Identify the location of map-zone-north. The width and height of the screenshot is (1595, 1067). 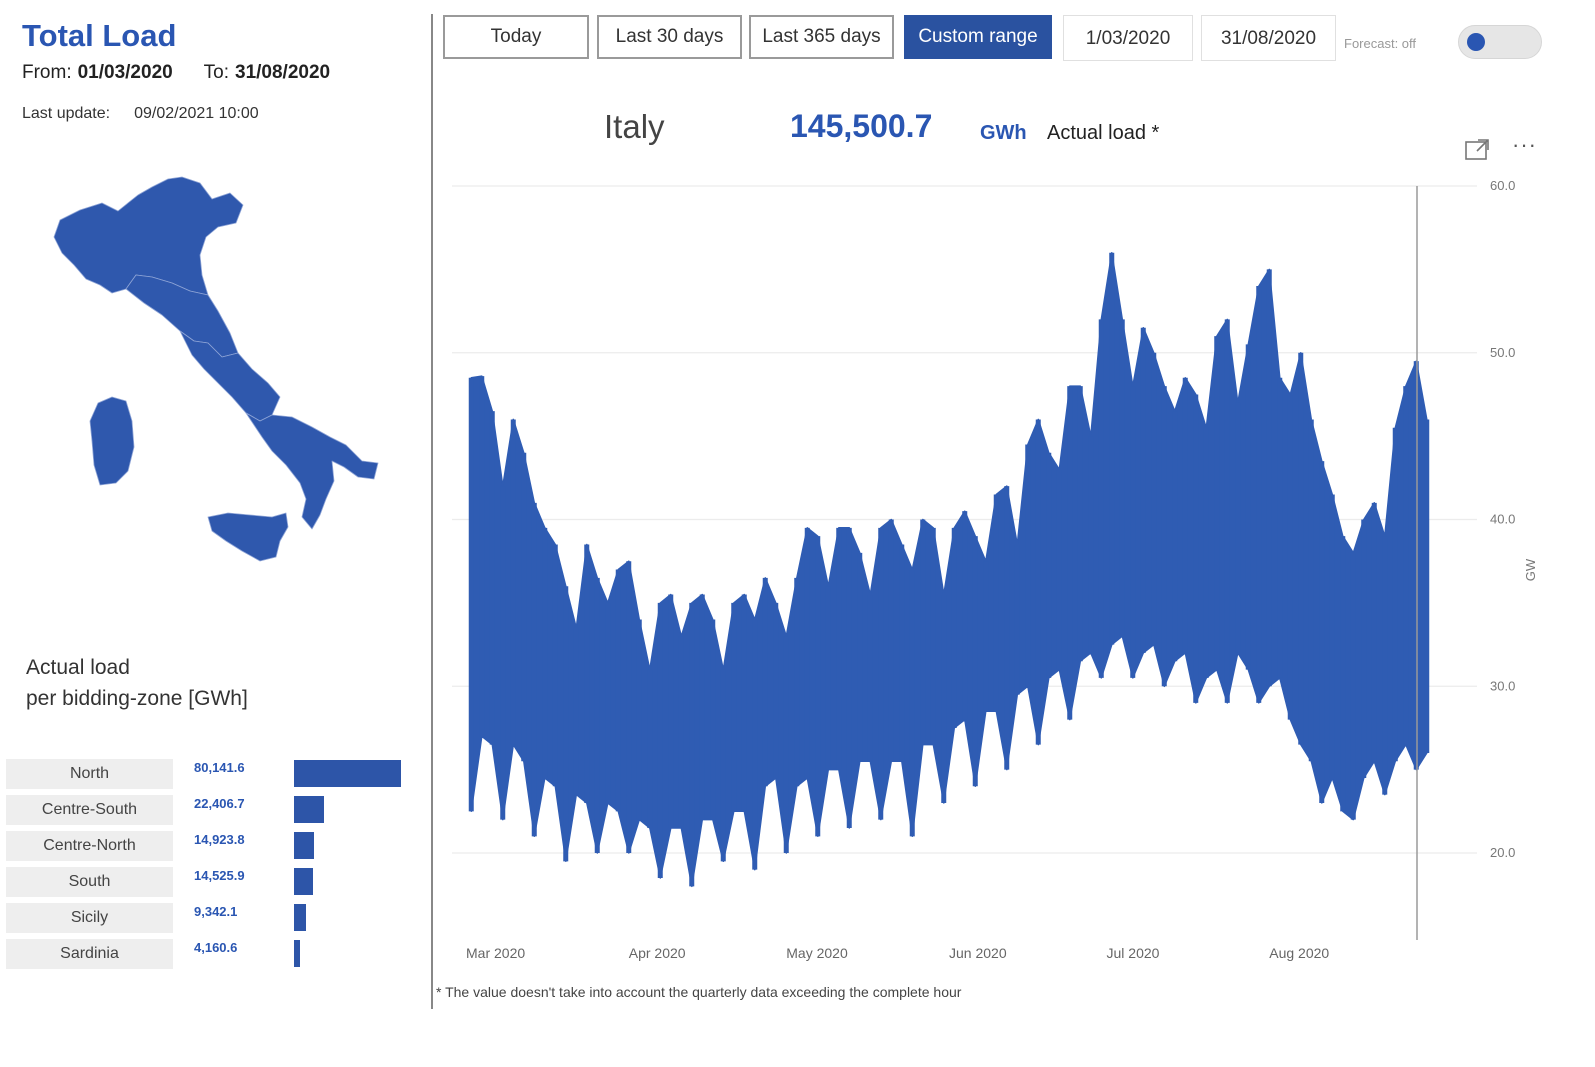
(148, 236).